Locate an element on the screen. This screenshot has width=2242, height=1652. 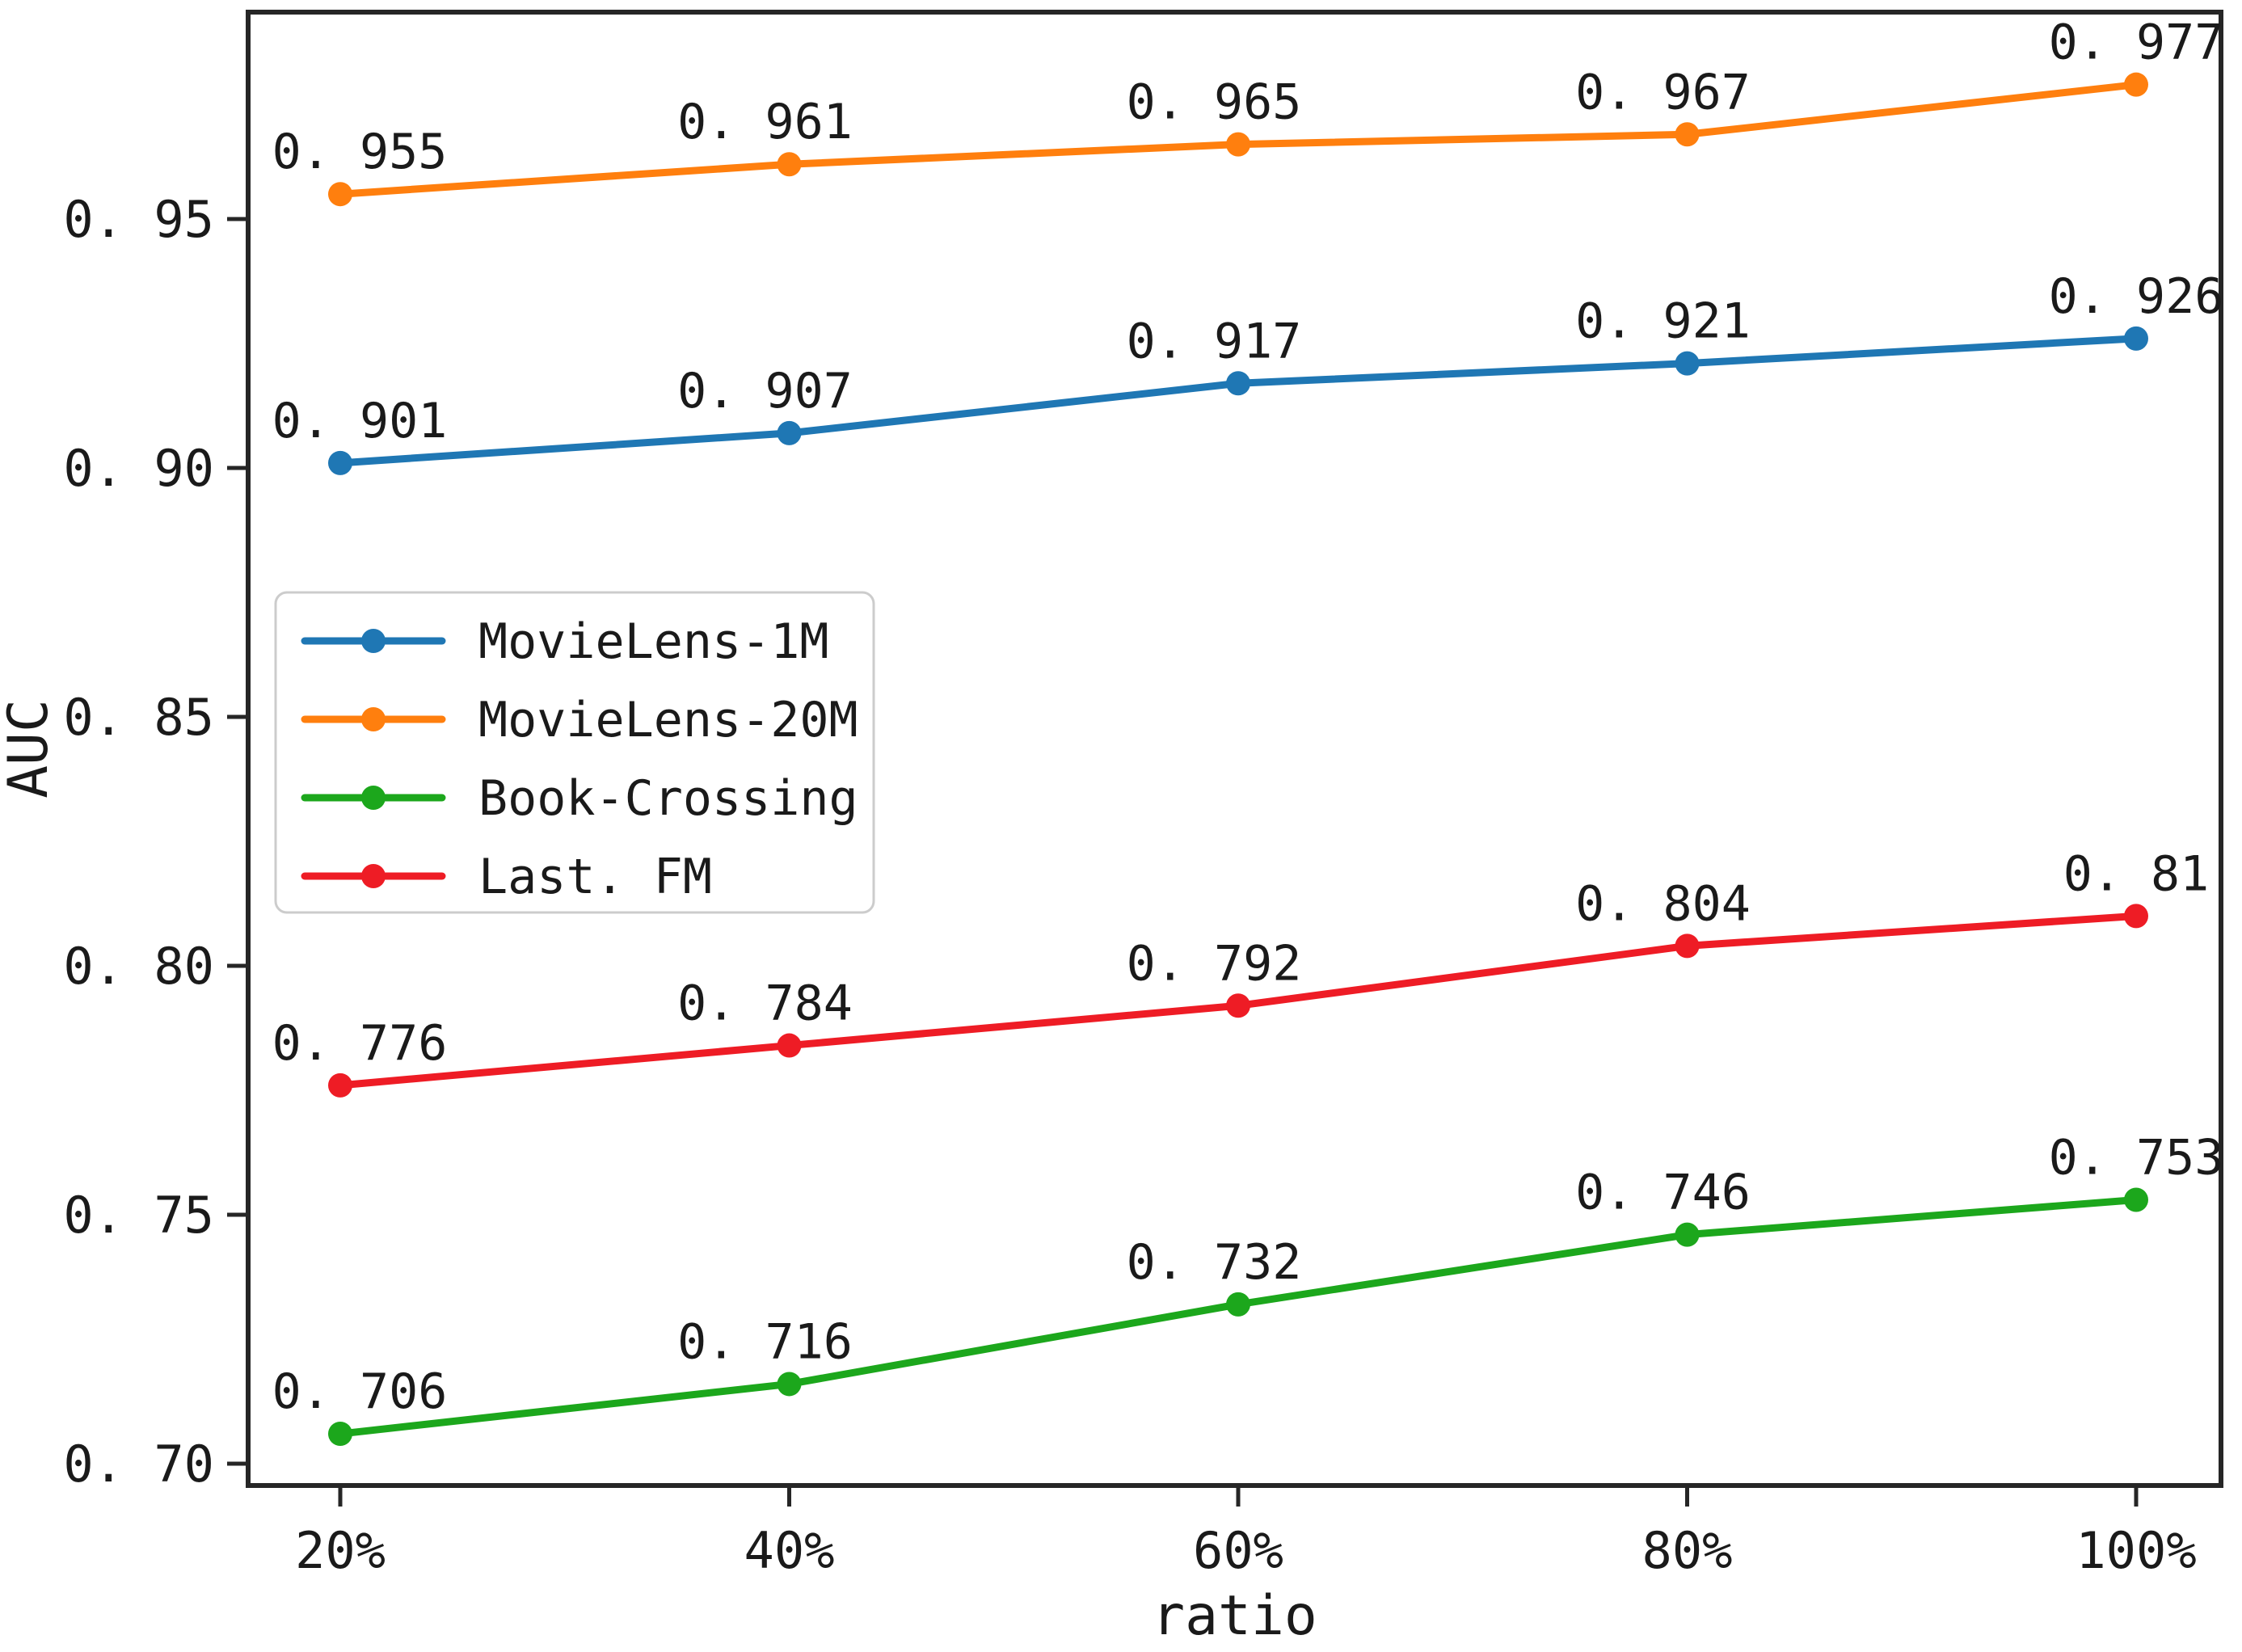
data-point-label: 0. 917 is located at coordinates (1214, 341).